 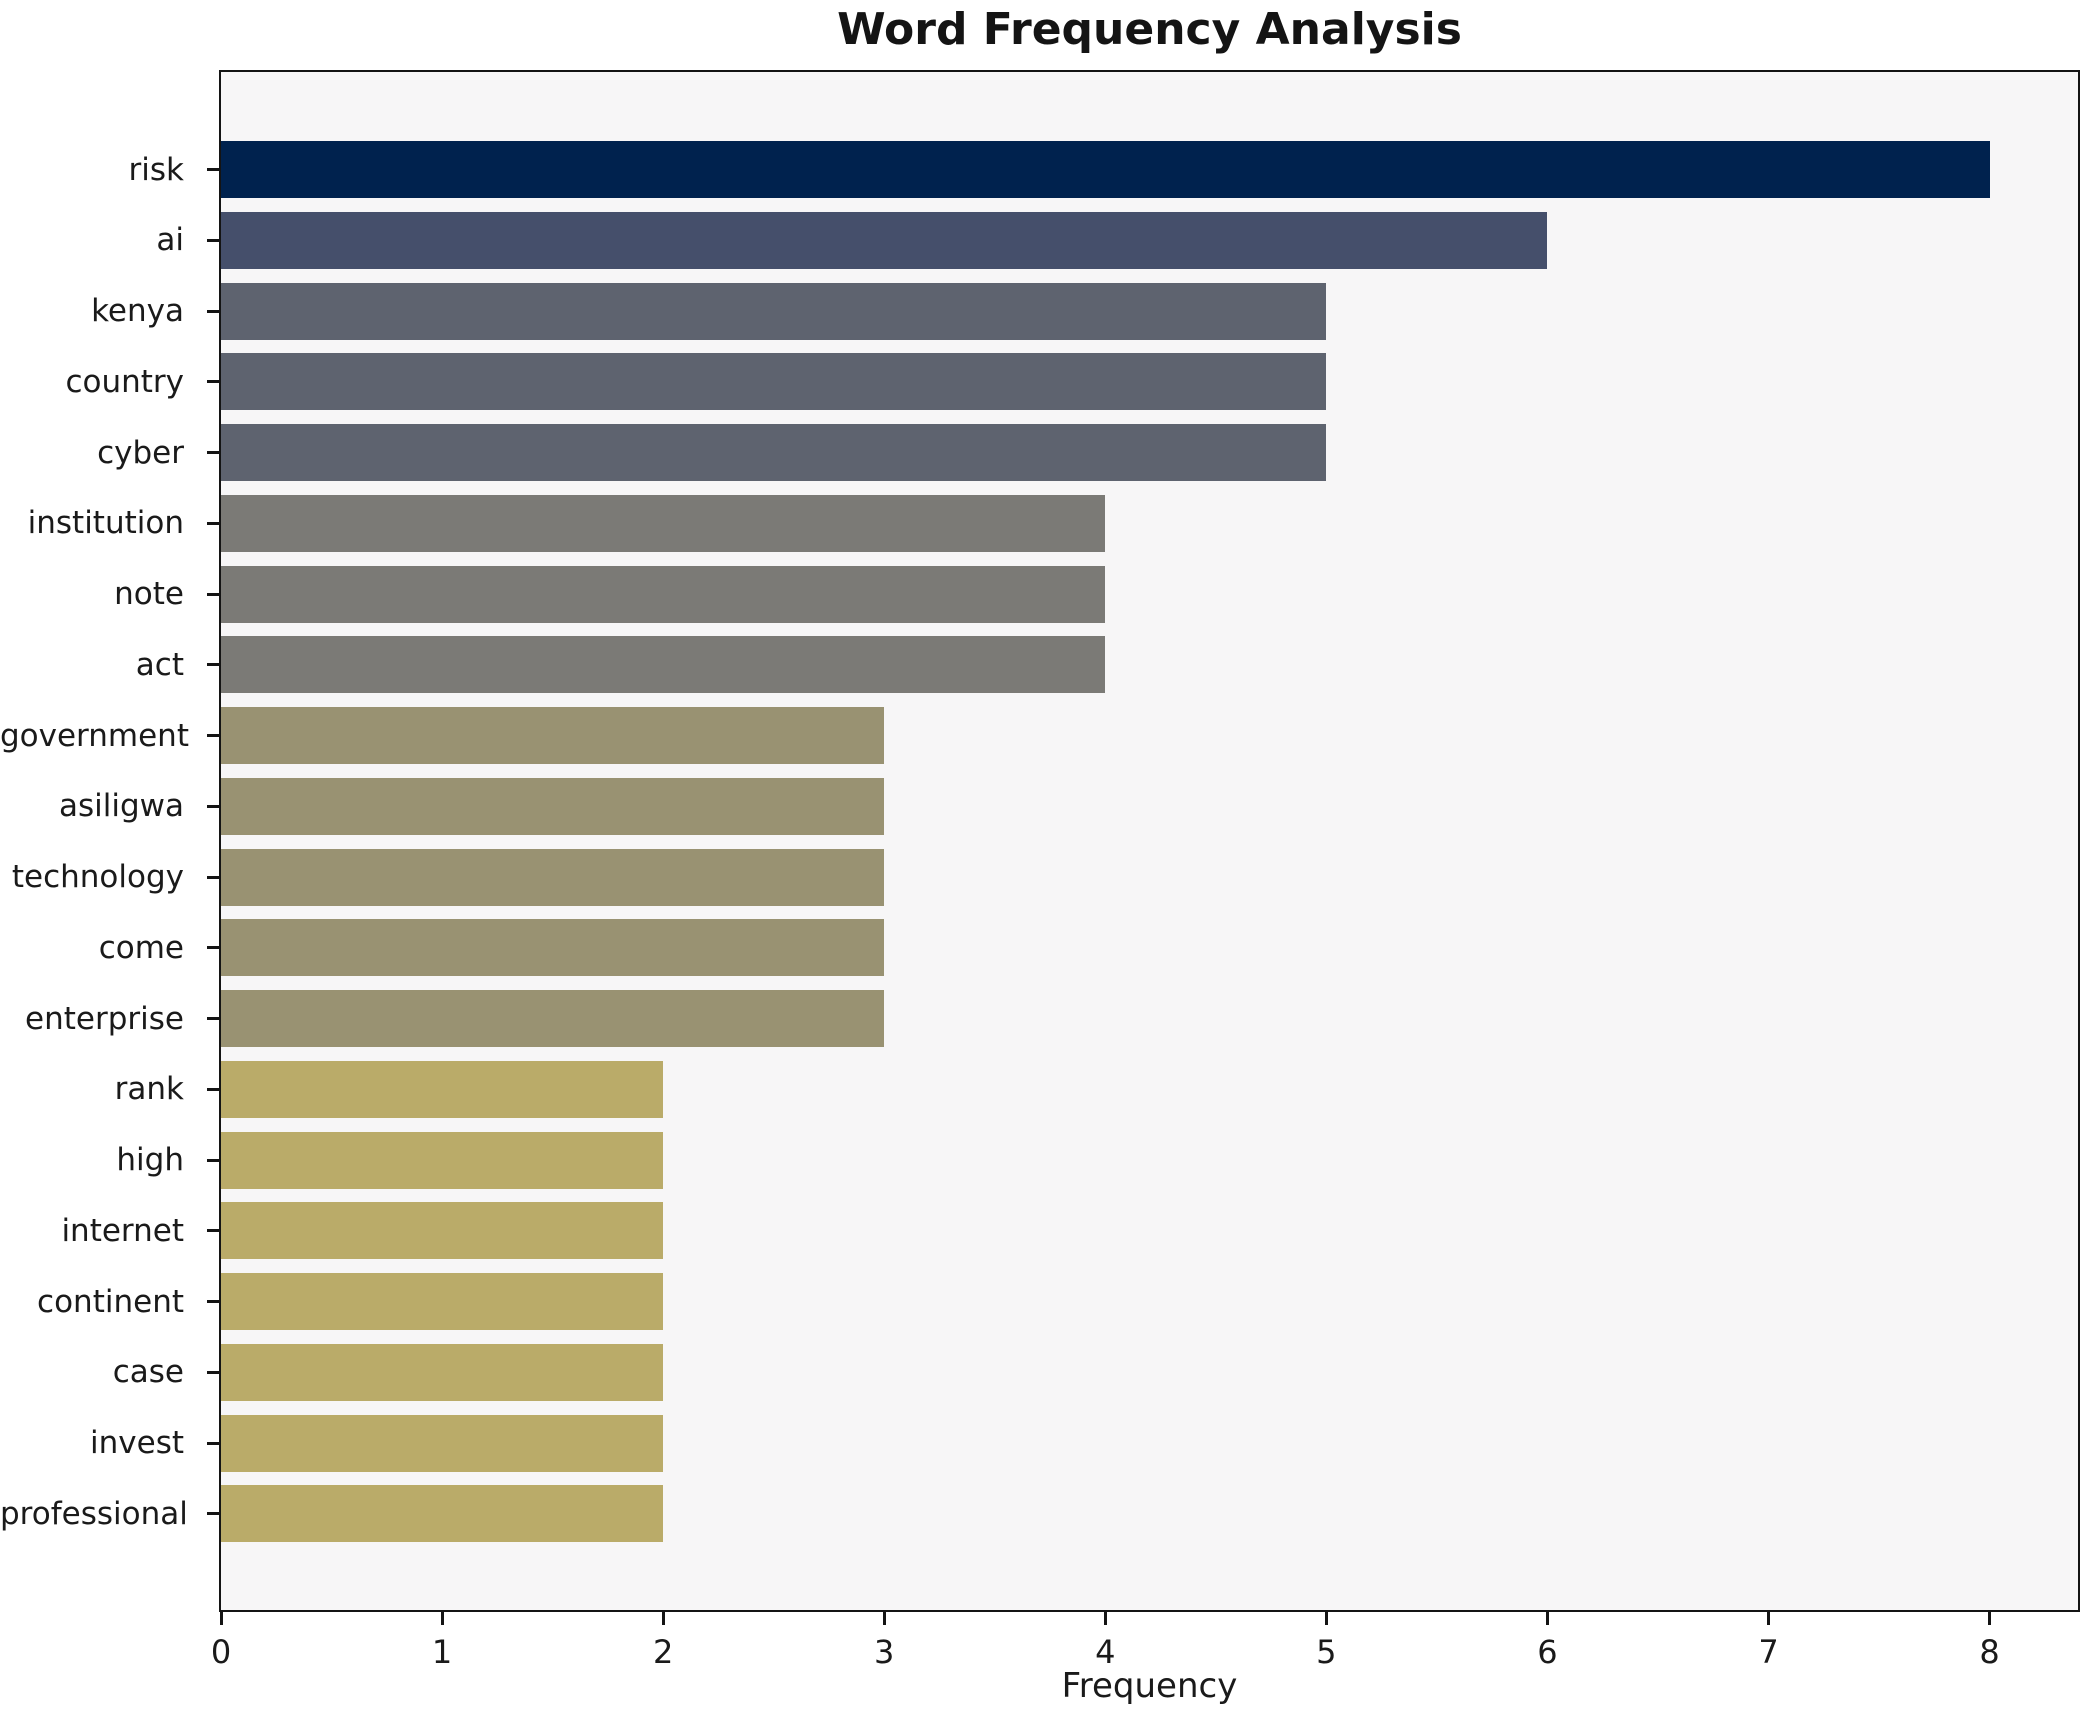 I want to click on y-tick-label-technology: technology, so click(x=97, y=877).